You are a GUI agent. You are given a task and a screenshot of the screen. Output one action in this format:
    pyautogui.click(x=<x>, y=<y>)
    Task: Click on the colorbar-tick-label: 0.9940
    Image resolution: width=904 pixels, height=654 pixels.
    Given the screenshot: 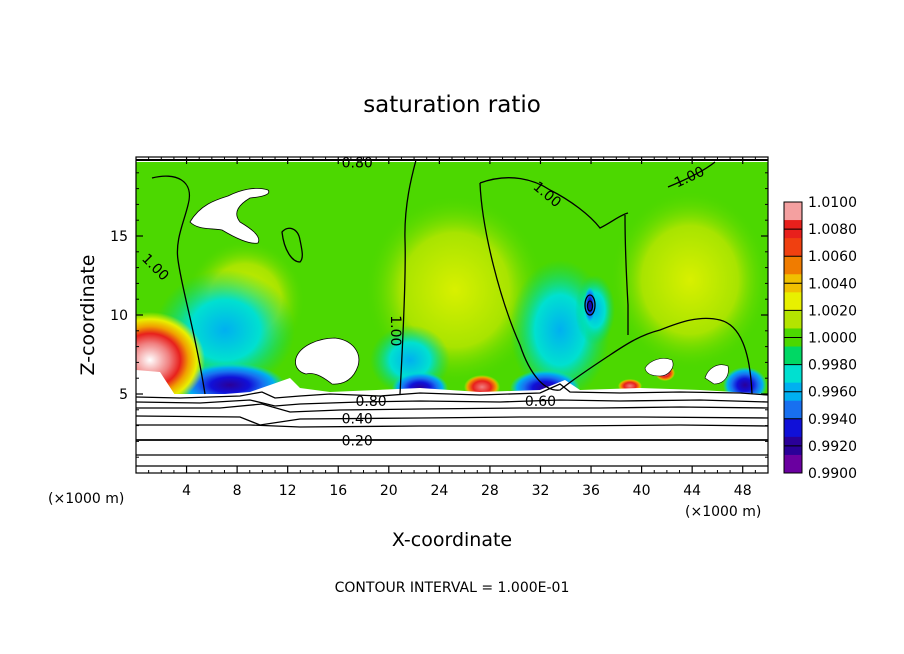 What is the action you would take?
    pyautogui.click(x=832, y=420)
    